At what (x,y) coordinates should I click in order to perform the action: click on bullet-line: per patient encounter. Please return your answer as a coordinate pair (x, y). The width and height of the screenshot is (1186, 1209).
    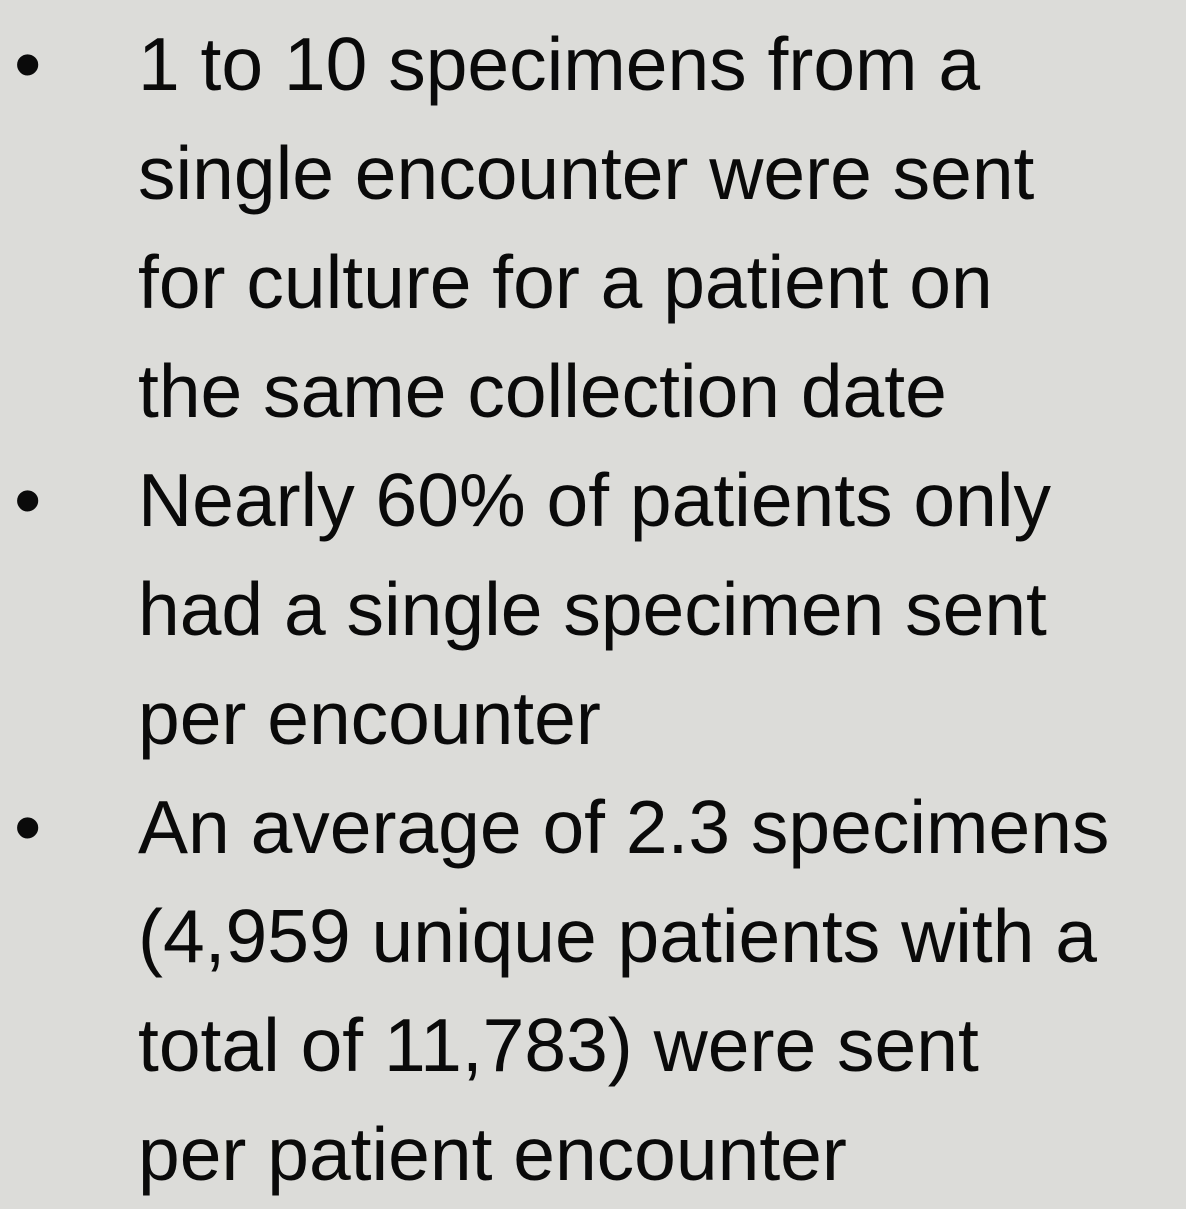
    Looking at the image, I should click on (492, 1154).